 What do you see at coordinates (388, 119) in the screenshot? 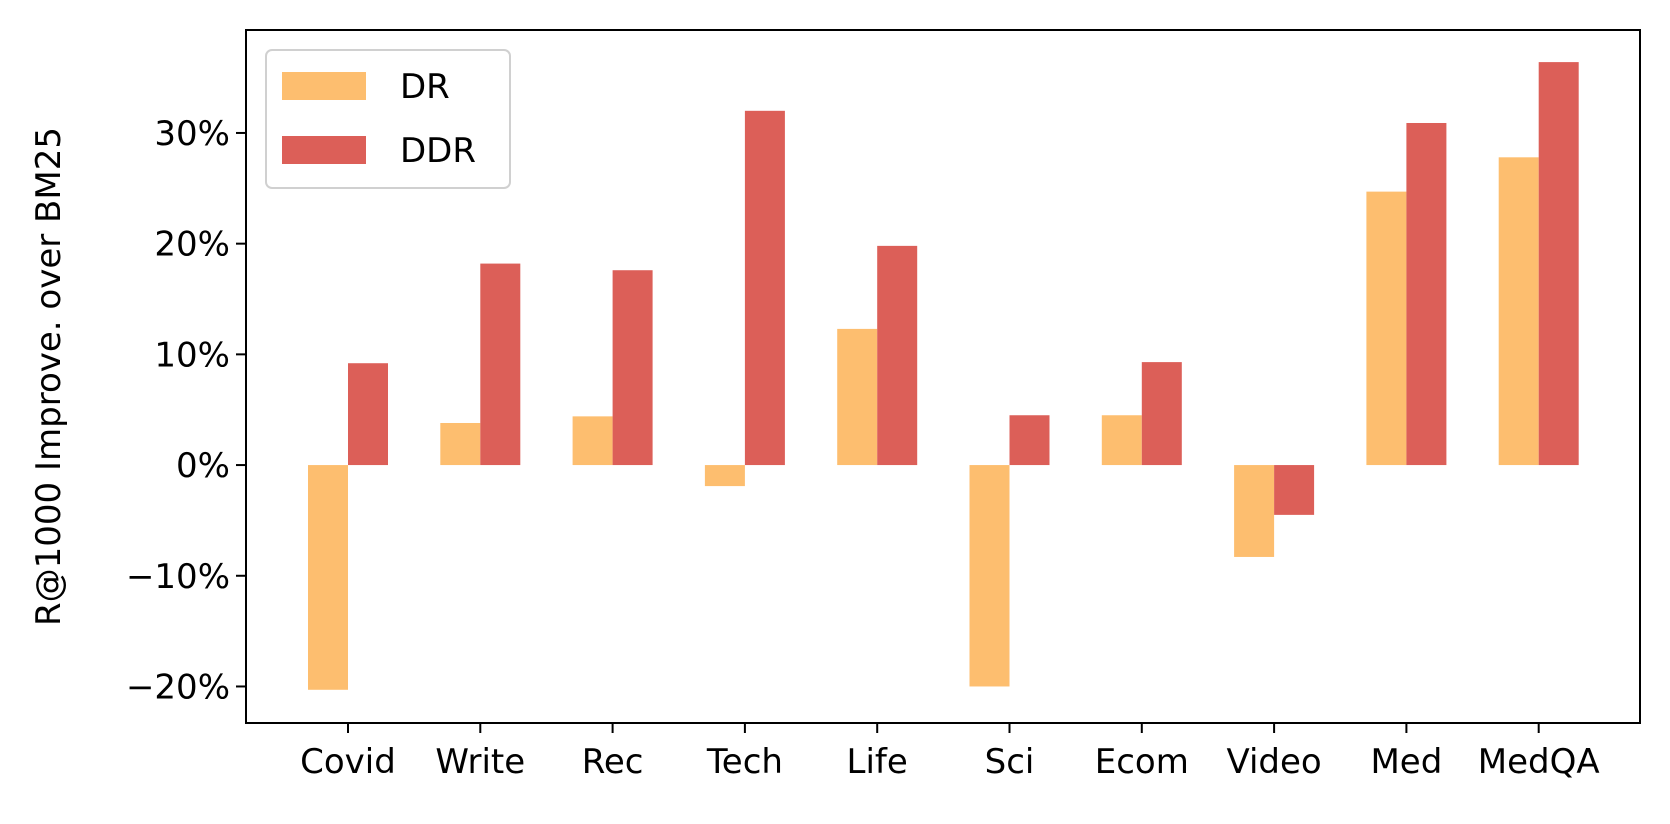
I see `legend: DR DDR` at bounding box center [388, 119].